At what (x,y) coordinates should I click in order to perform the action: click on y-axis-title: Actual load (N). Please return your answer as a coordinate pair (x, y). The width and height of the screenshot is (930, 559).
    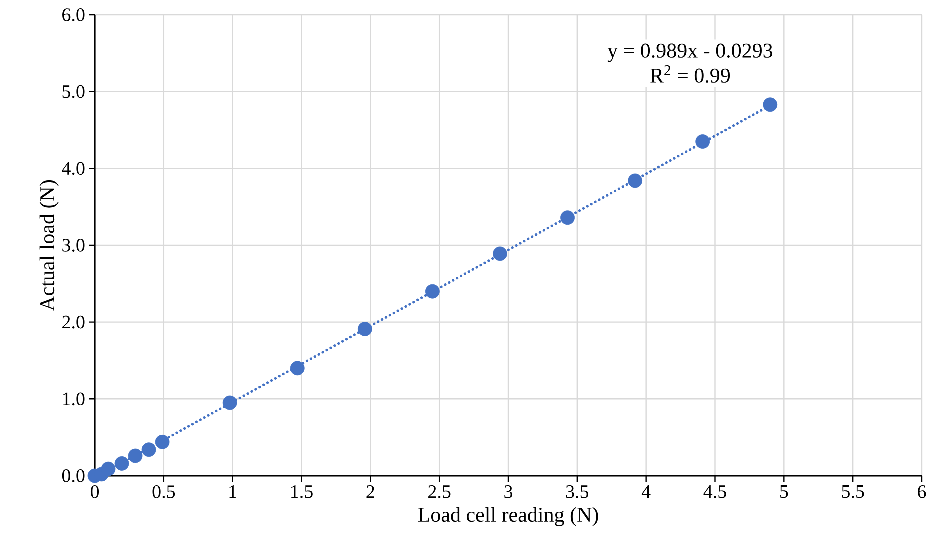
    Looking at the image, I should click on (49, 246).